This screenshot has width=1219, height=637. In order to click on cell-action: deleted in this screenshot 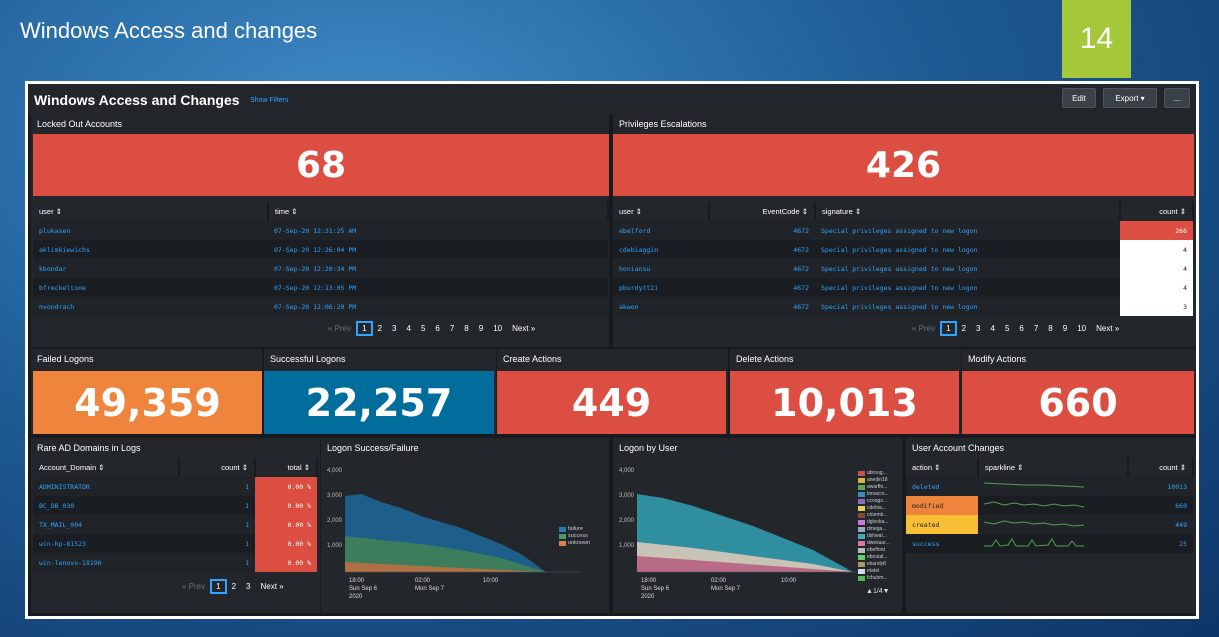, I will do `click(942, 486)`.